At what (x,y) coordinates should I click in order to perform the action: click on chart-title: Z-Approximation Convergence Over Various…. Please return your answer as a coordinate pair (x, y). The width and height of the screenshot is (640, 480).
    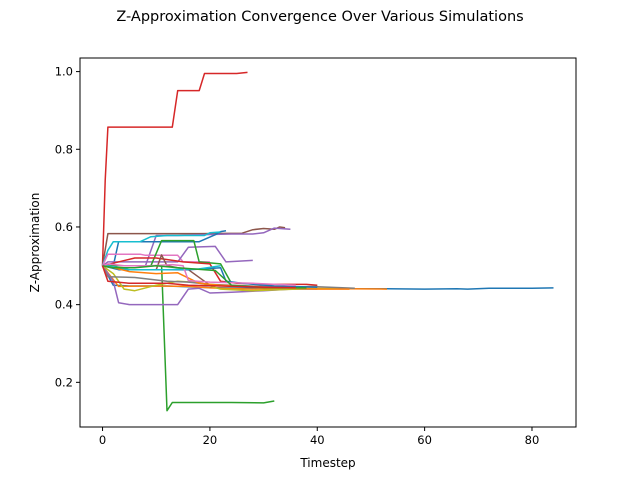
    Looking at the image, I should click on (319, 17).